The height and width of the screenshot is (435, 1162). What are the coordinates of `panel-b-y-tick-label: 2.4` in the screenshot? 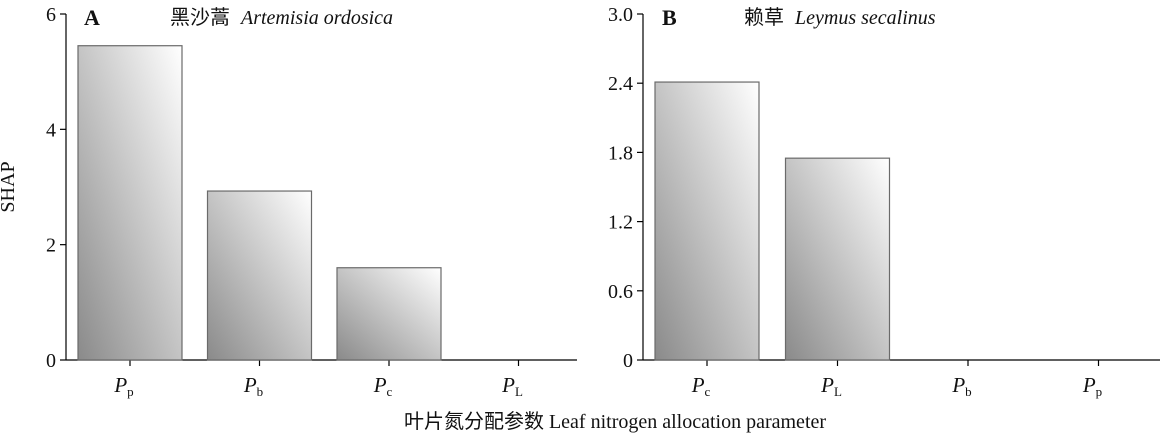 It's located at (620, 84).